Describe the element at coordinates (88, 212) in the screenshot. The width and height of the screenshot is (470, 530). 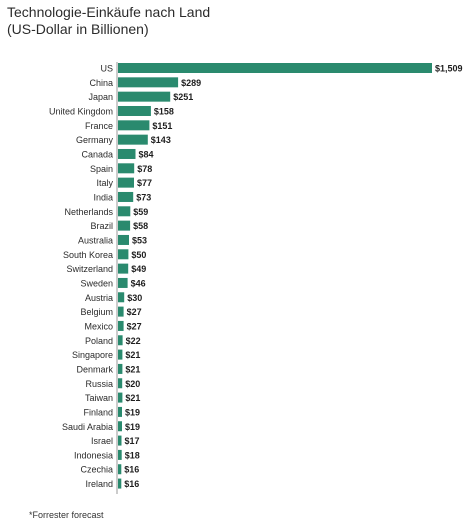
I see `category-label-netherlands: Netherlands` at that location.